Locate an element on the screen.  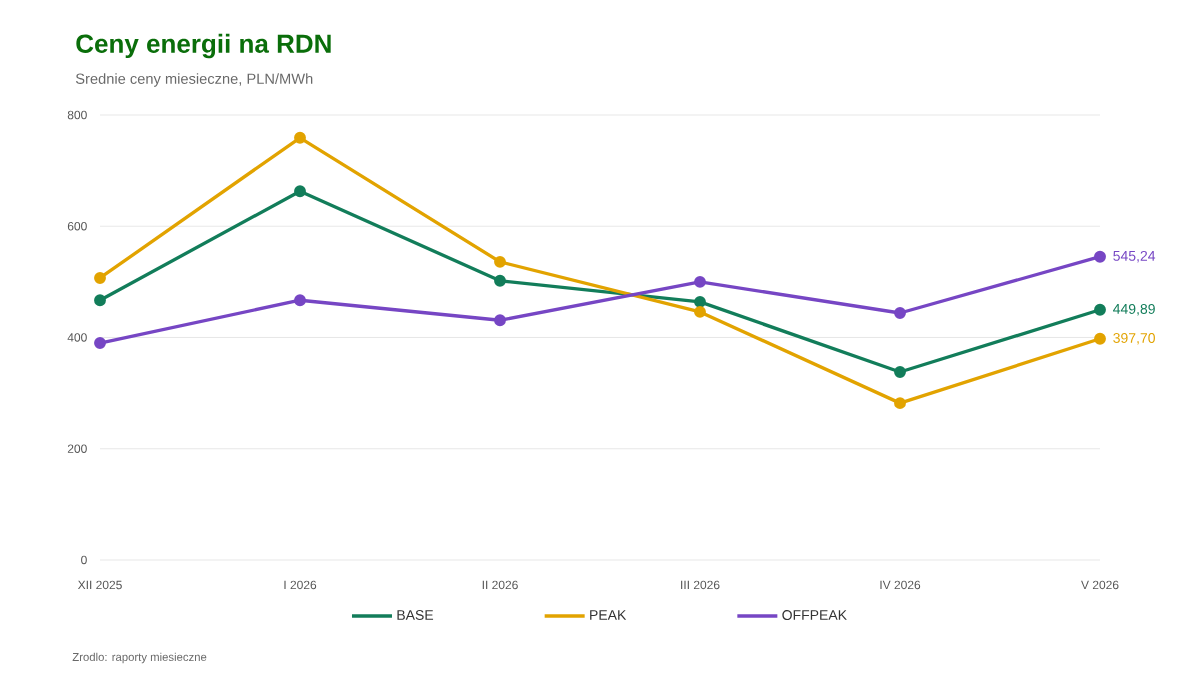
x-tick-label: III 2026 is located at coordinates (700, 585).